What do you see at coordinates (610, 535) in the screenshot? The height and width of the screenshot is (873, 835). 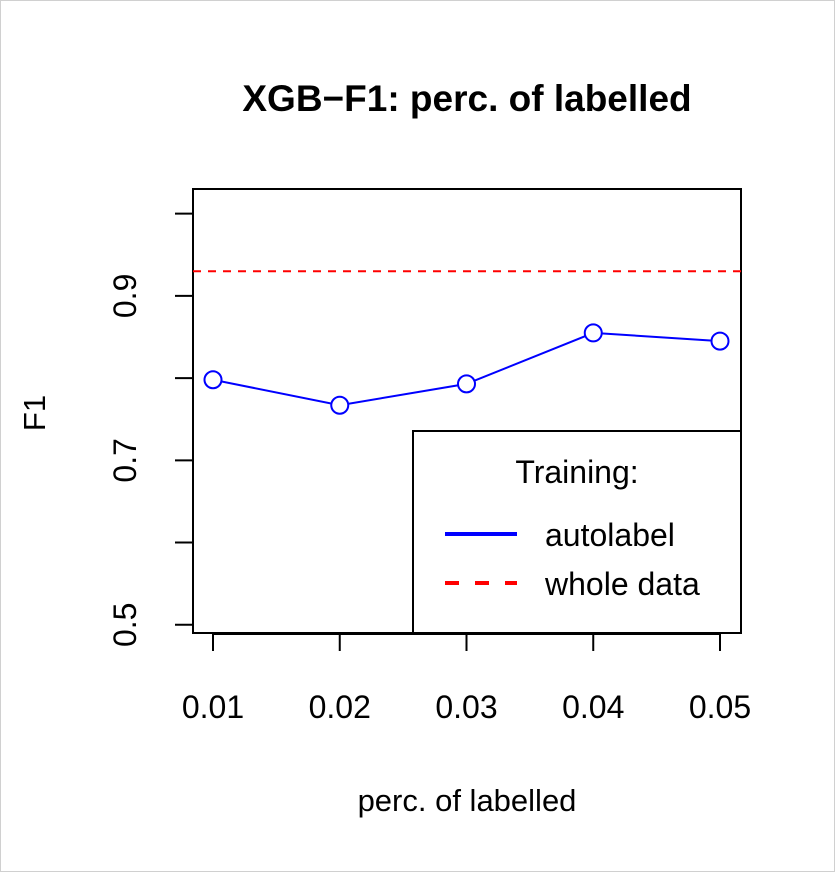 I see `legend-label-autolabel: autolabel` at bounding box center [610, 535].